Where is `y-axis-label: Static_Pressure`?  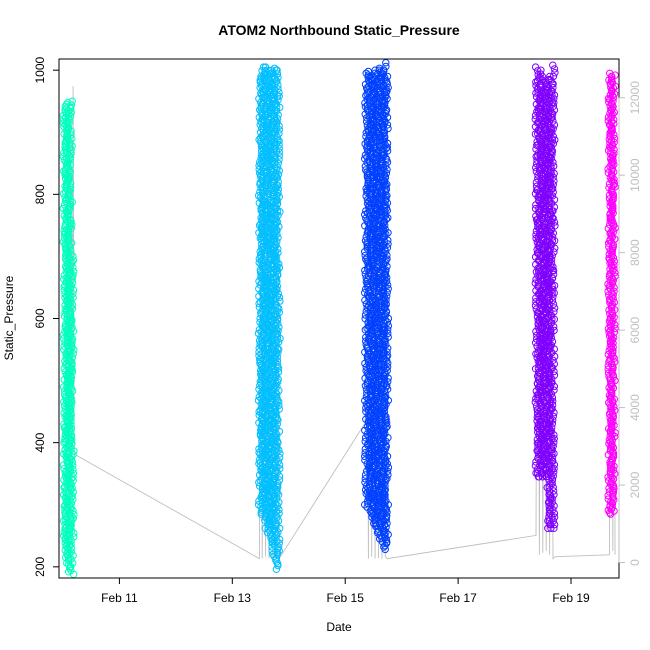
y-axis-label: Static_Pressure is located at coordinates (9, 317).